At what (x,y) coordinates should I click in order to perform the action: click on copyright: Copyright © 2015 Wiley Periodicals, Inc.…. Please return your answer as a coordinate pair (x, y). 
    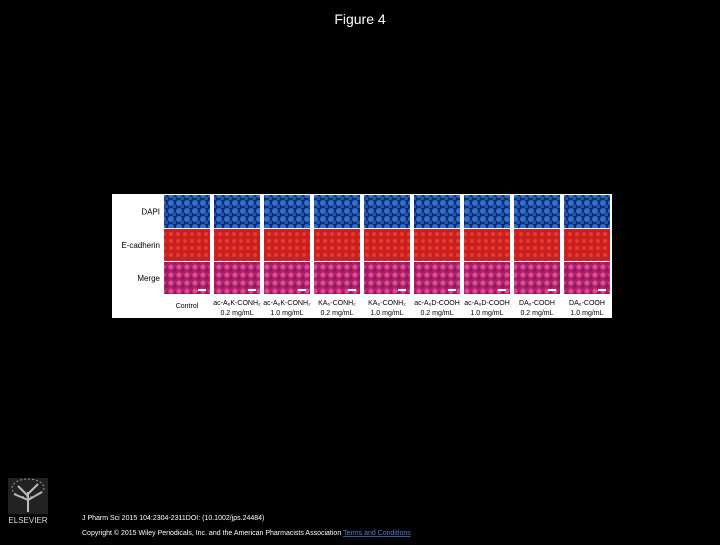
    Looking at the image, I should click on (246, 533).